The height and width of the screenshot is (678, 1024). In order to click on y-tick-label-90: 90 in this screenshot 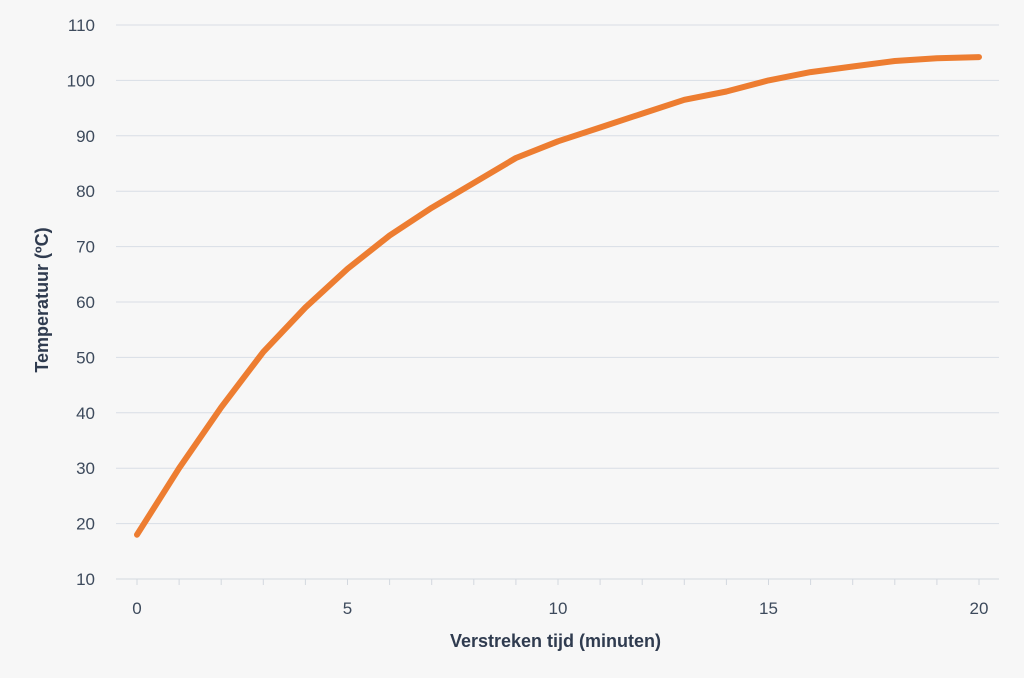, I will do `click(85, 136)`.